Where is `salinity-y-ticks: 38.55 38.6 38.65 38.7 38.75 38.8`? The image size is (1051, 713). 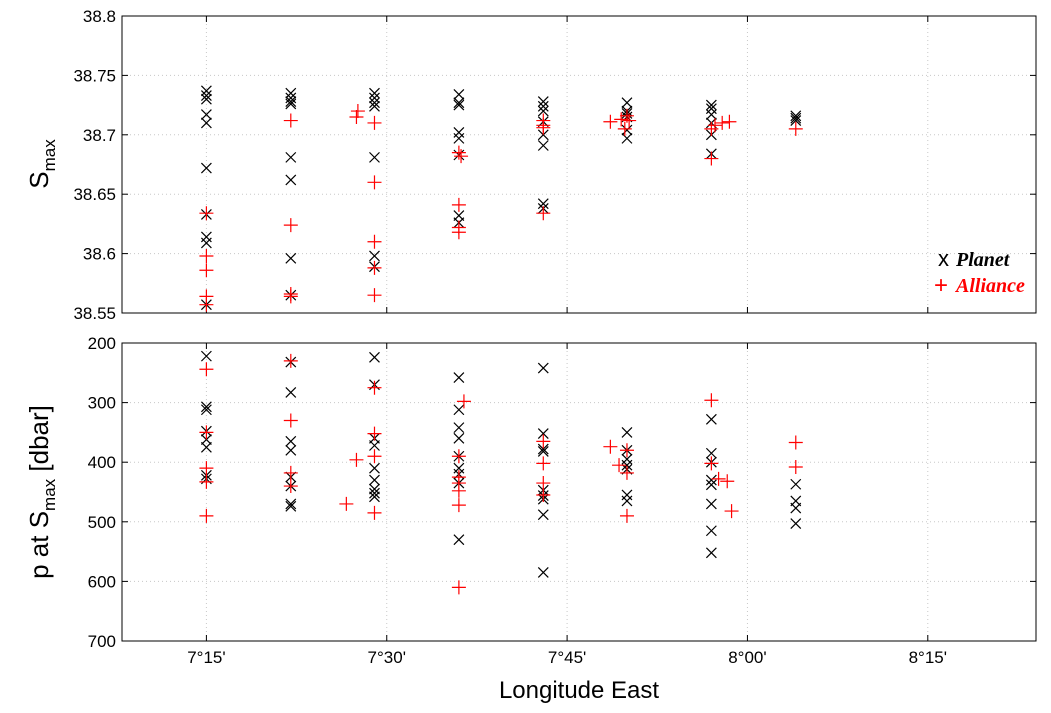
salinity-y-ticks: 38.55 38.6 38.65 38.7 38.75 38.8 is located at coordinates (94, 165).